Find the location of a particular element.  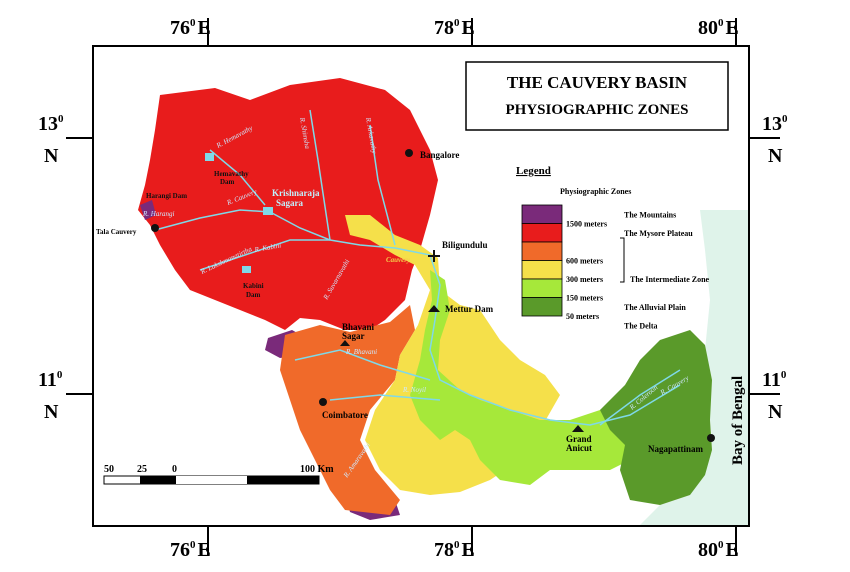

label-tala-cauvery: Tala Cauvery is located at coordinates (116, 232).